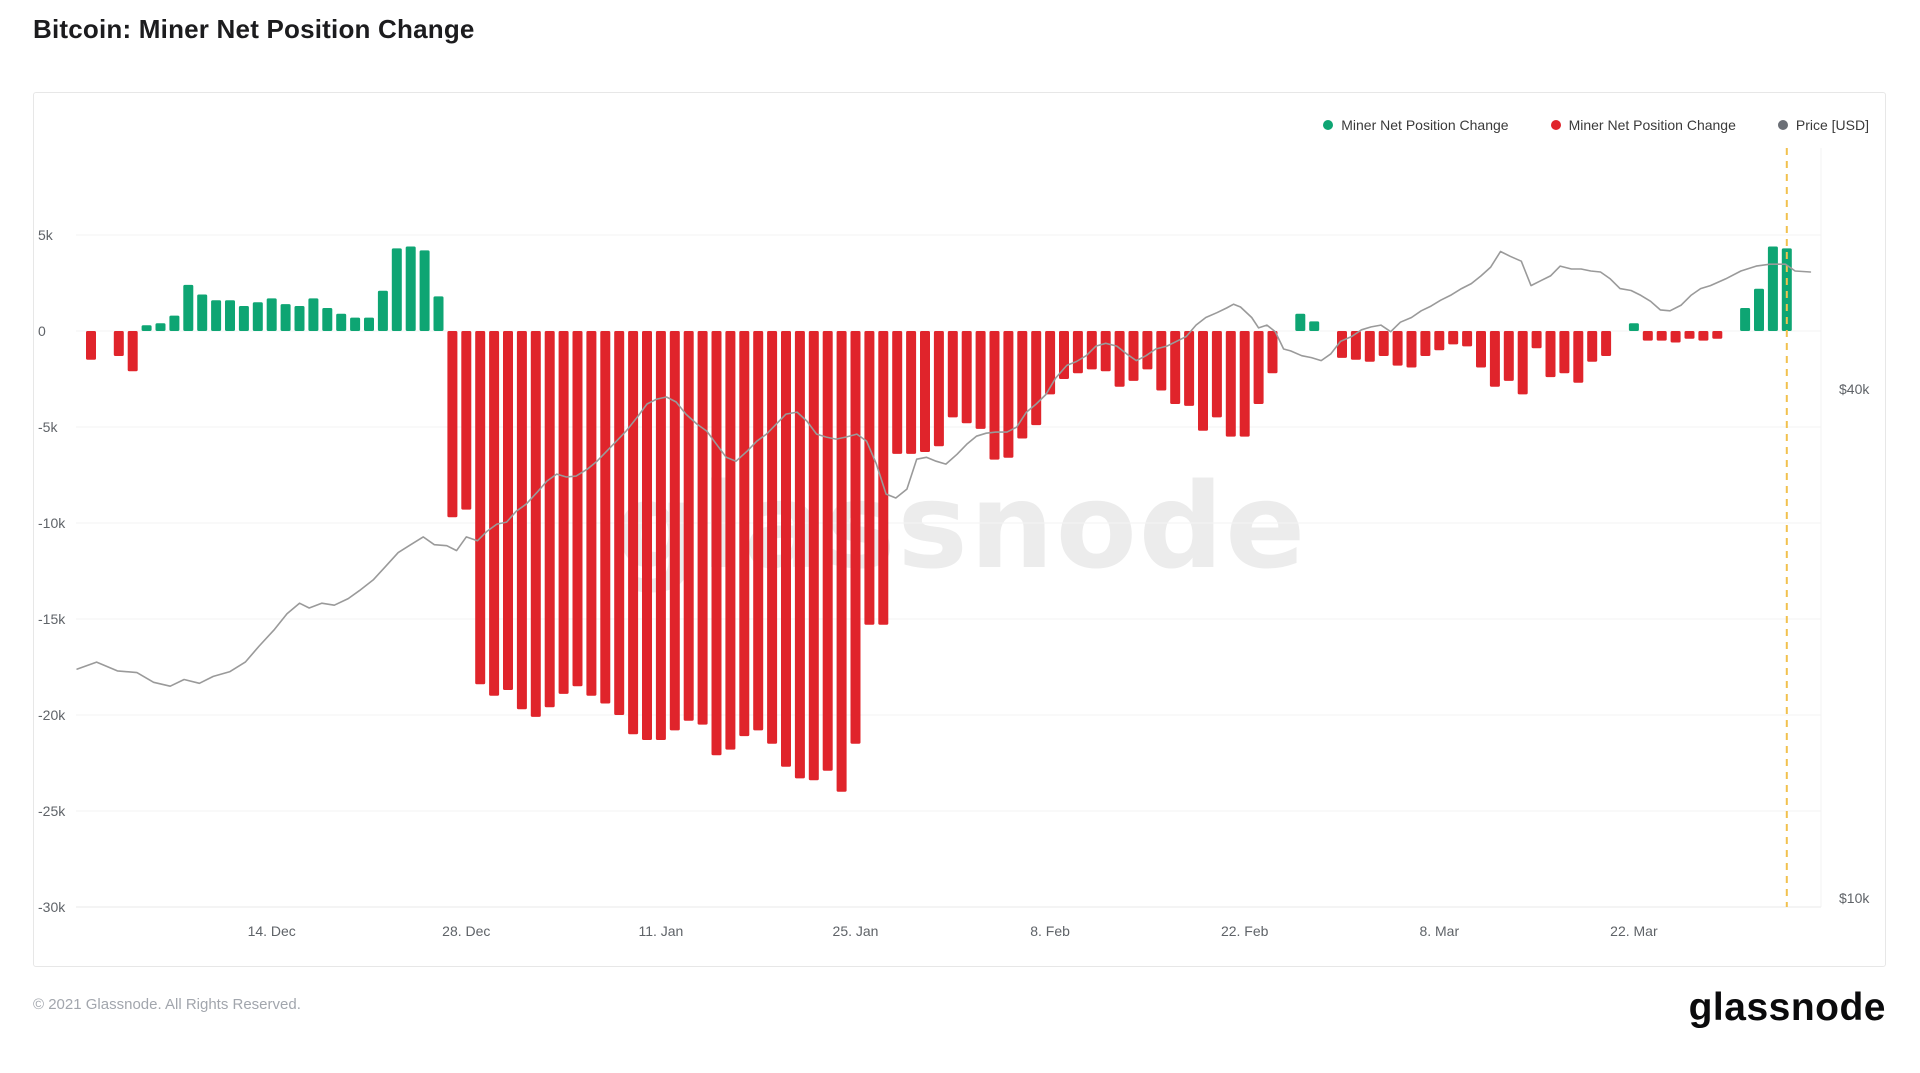  What do you see at coordinates (1823, 125) in the screenshot?
I see `legend-item-price-line: Price [USD]` at bounding box center [1823, 125].